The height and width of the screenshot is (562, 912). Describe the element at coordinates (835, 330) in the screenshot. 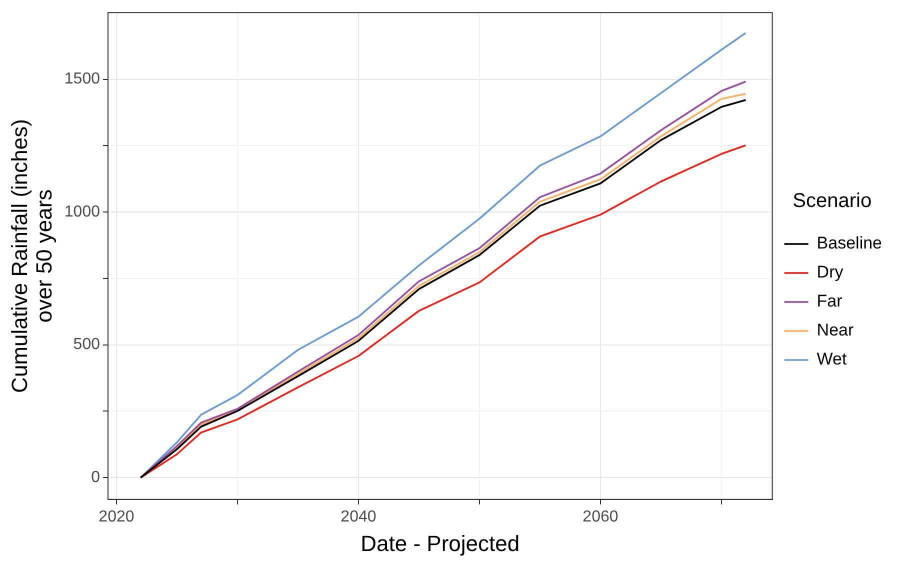

I see `legend-label: Near` at that location.